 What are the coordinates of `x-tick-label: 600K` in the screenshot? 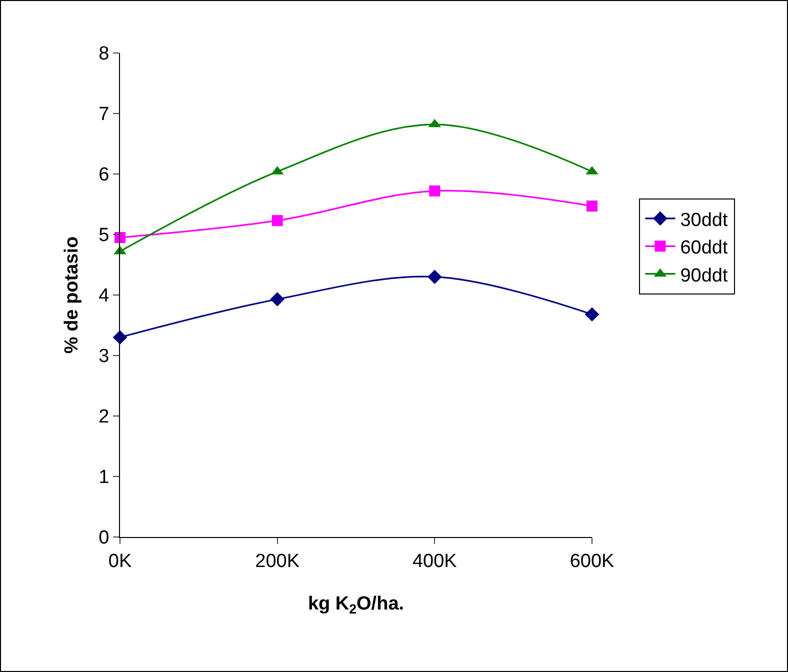 It's located at (592, 561).